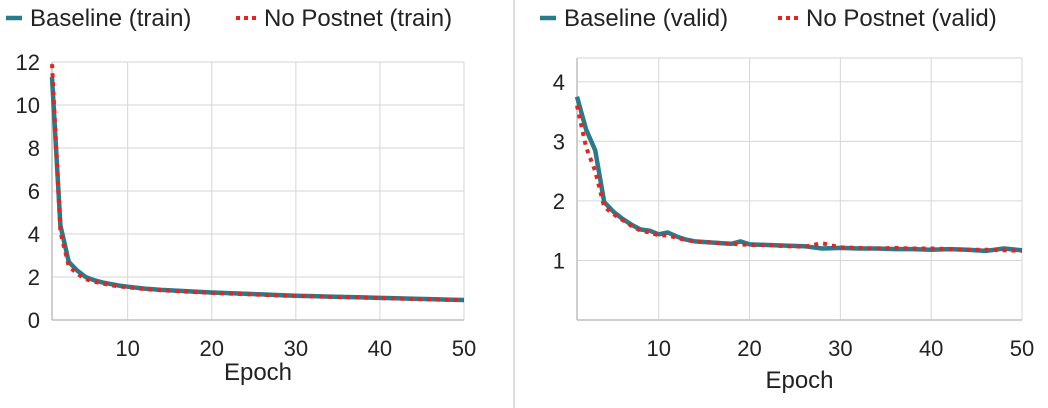 Image resolution: width=1048 pixels, height=408 pixels. Describe the element at coordinates (559, 260) in the screenshot. I see `y-tick-label: 1` at that location.